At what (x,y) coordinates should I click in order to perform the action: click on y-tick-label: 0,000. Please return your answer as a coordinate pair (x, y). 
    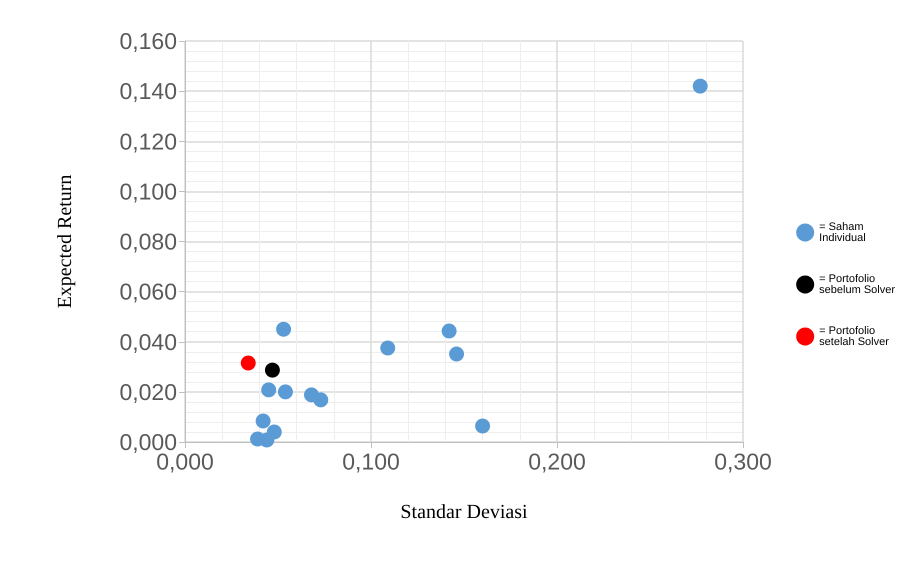
    Looking at the image, I should click on (148, 442).